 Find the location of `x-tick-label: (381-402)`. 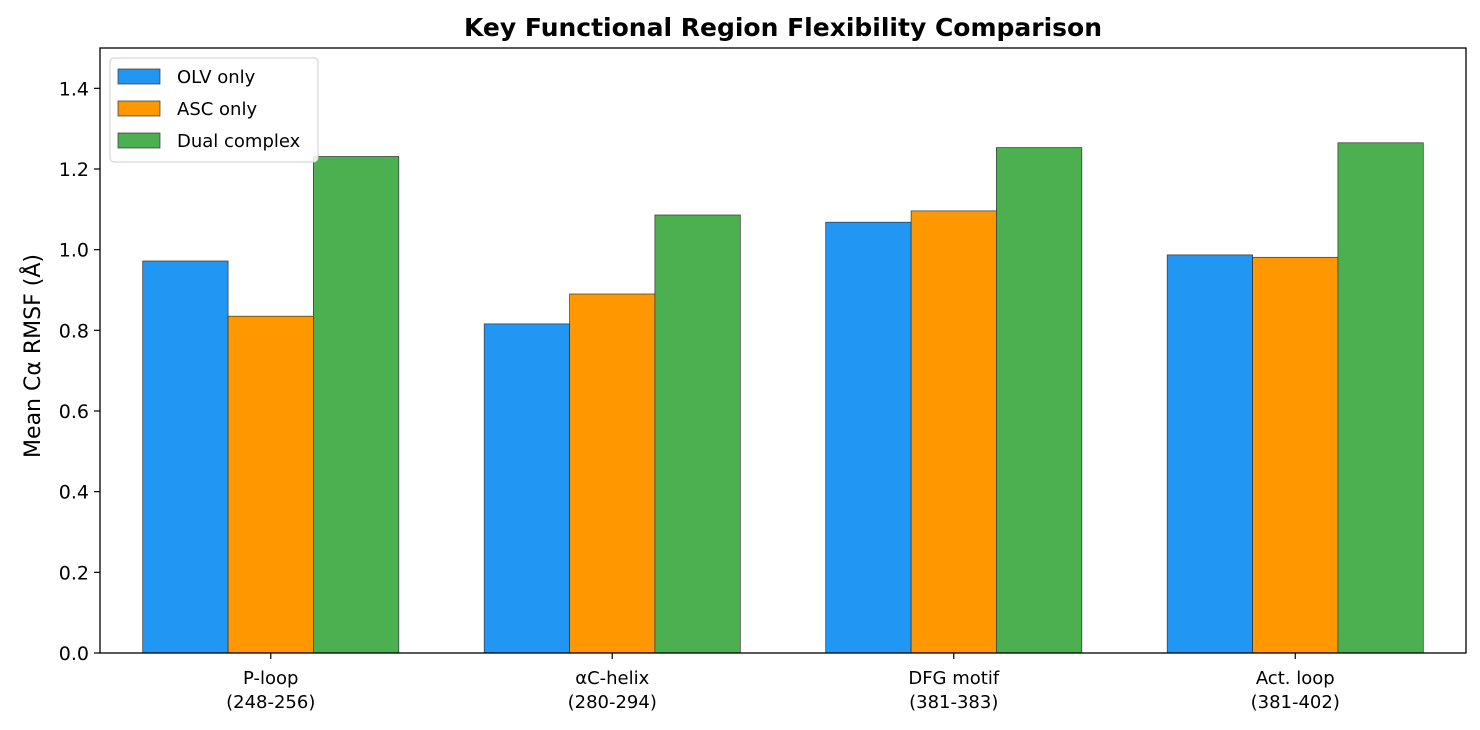

x-tick-label: (381-402) is located at coordinates (1295, 702).